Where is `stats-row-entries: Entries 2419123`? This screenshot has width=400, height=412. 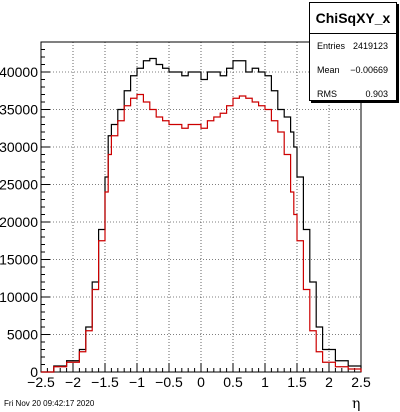
stats-row-entries: Entries 2419123 is located at coordinates (353, 46).